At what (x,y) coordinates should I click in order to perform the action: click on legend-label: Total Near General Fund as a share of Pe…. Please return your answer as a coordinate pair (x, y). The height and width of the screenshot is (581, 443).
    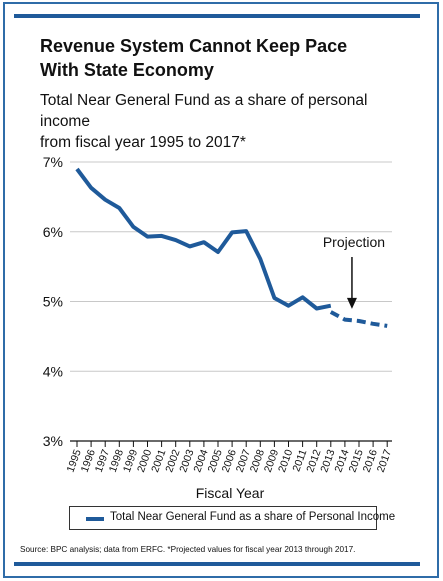
    Looking at the image, I should click on (253, 517).